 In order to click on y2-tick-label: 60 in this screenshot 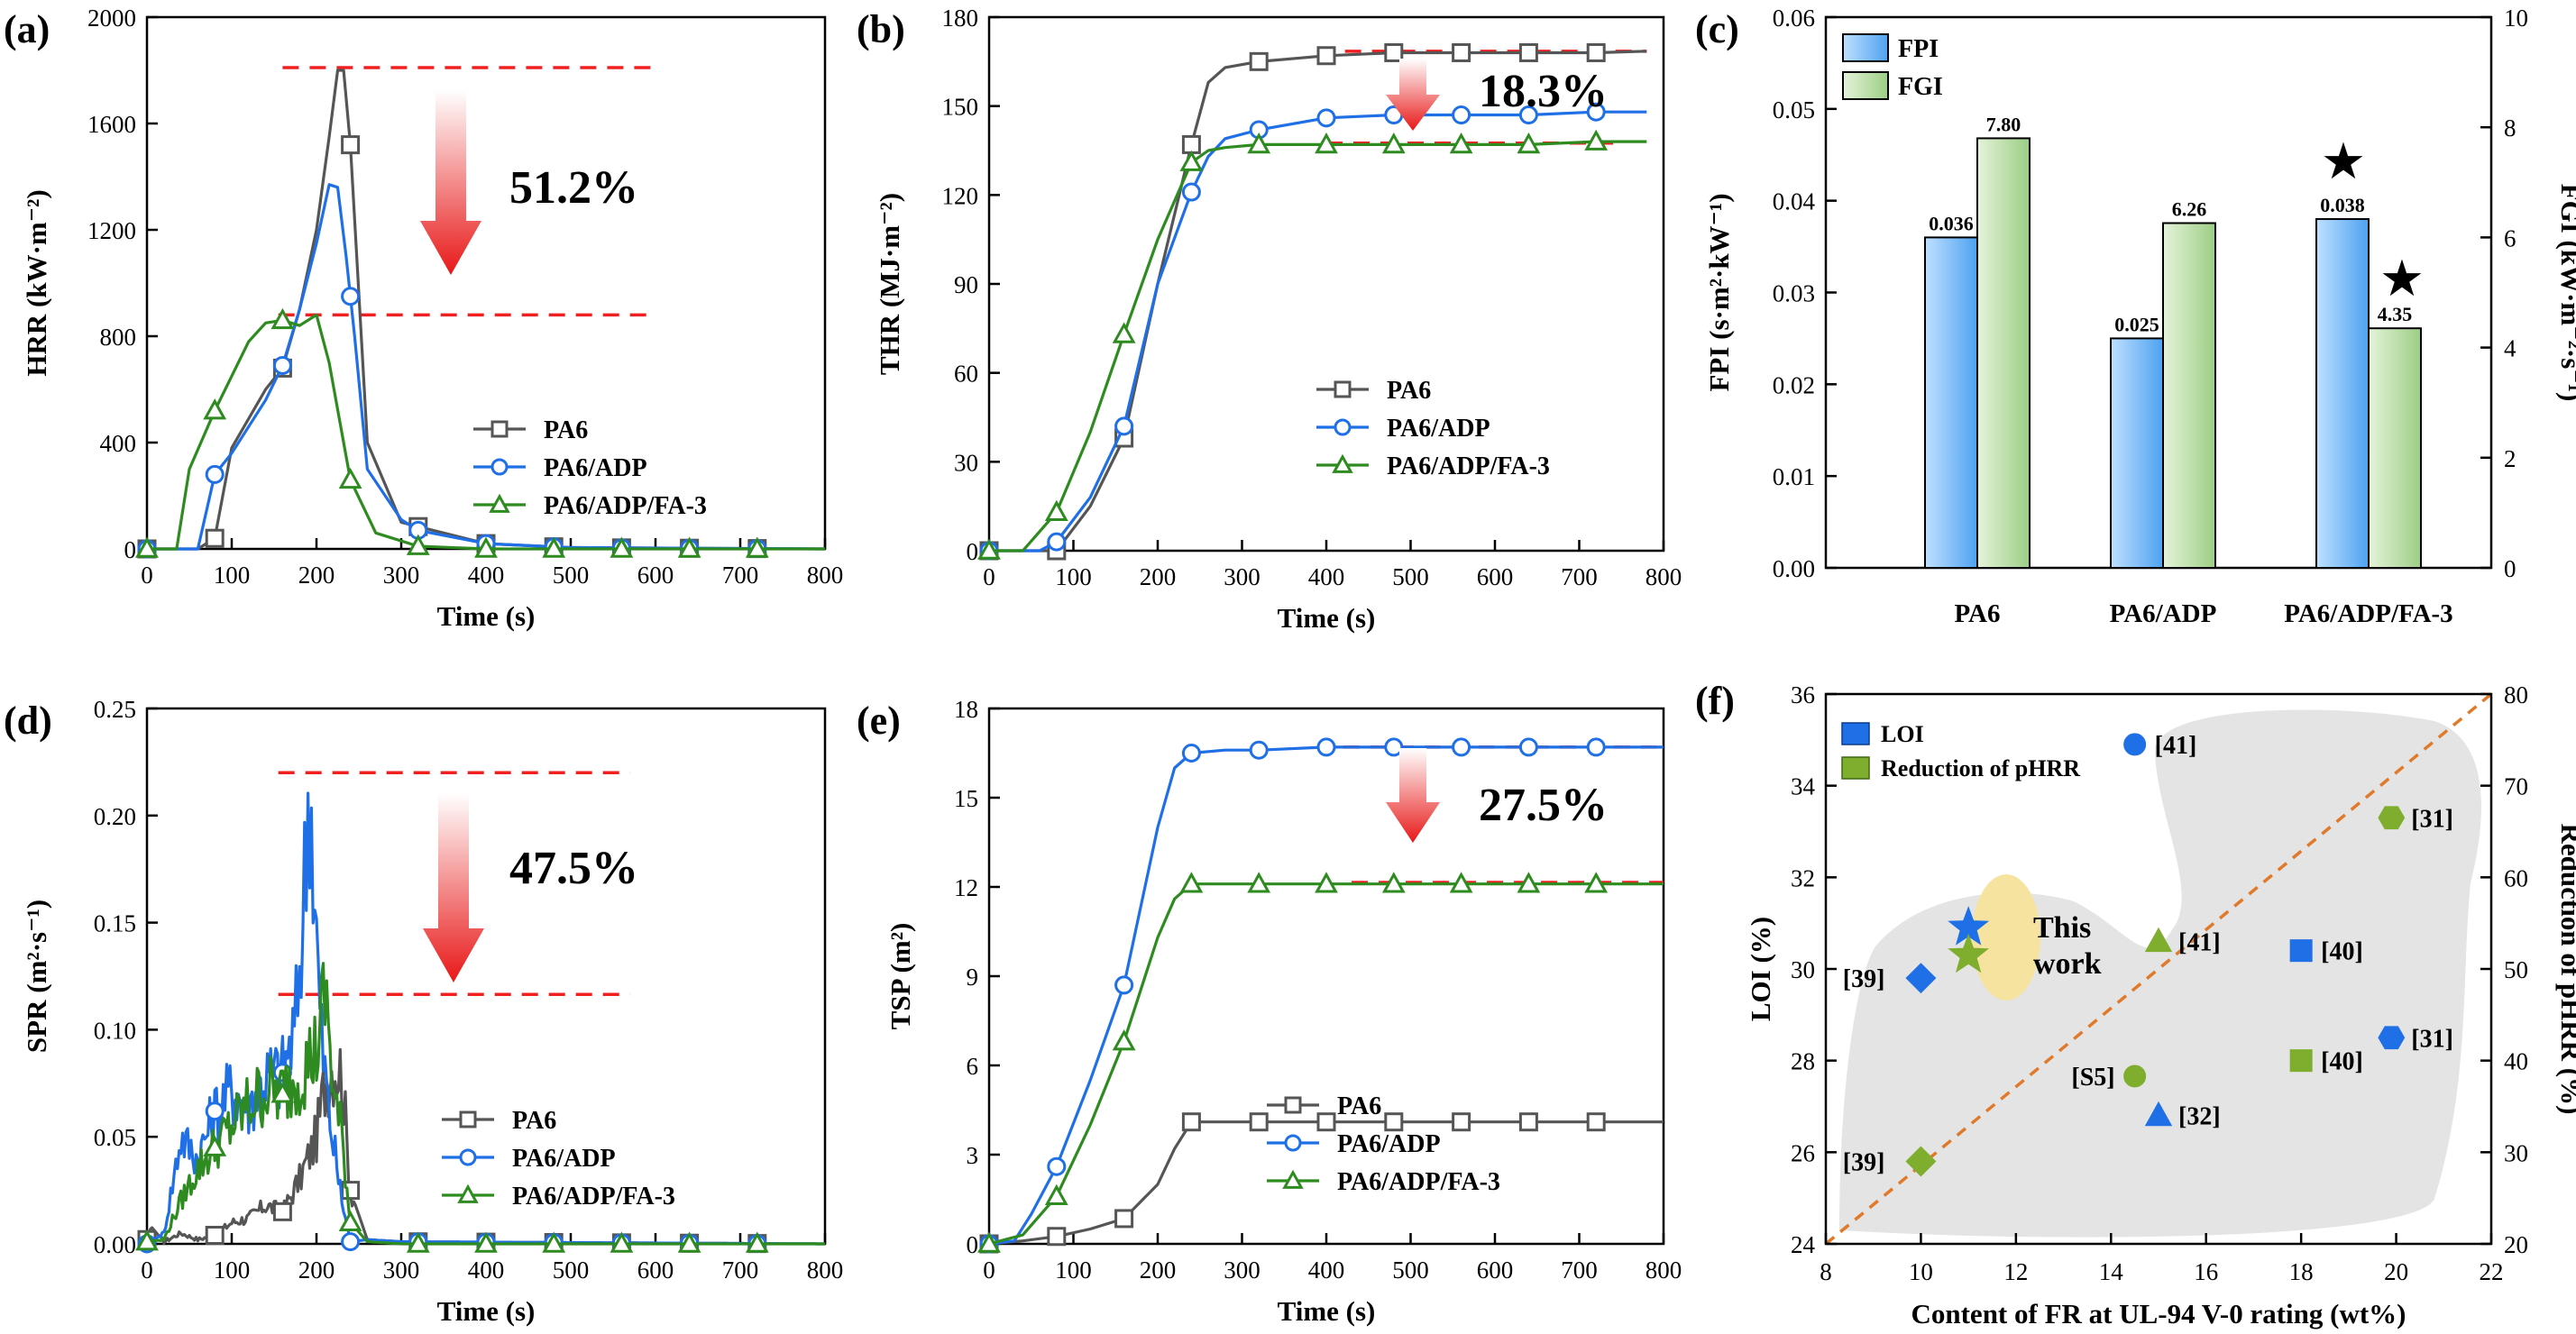, I will do `click(2516, 877)`.